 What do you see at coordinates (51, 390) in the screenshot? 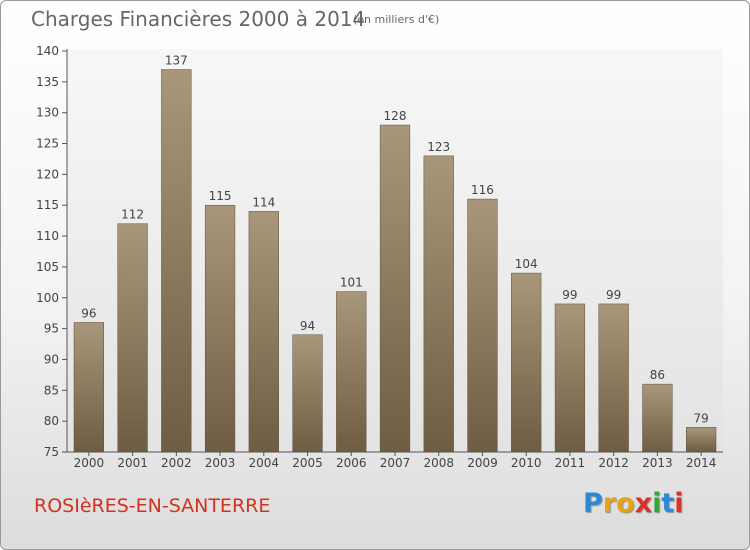
I see `y-tick-label: 85` at bounding box center [51, 390].